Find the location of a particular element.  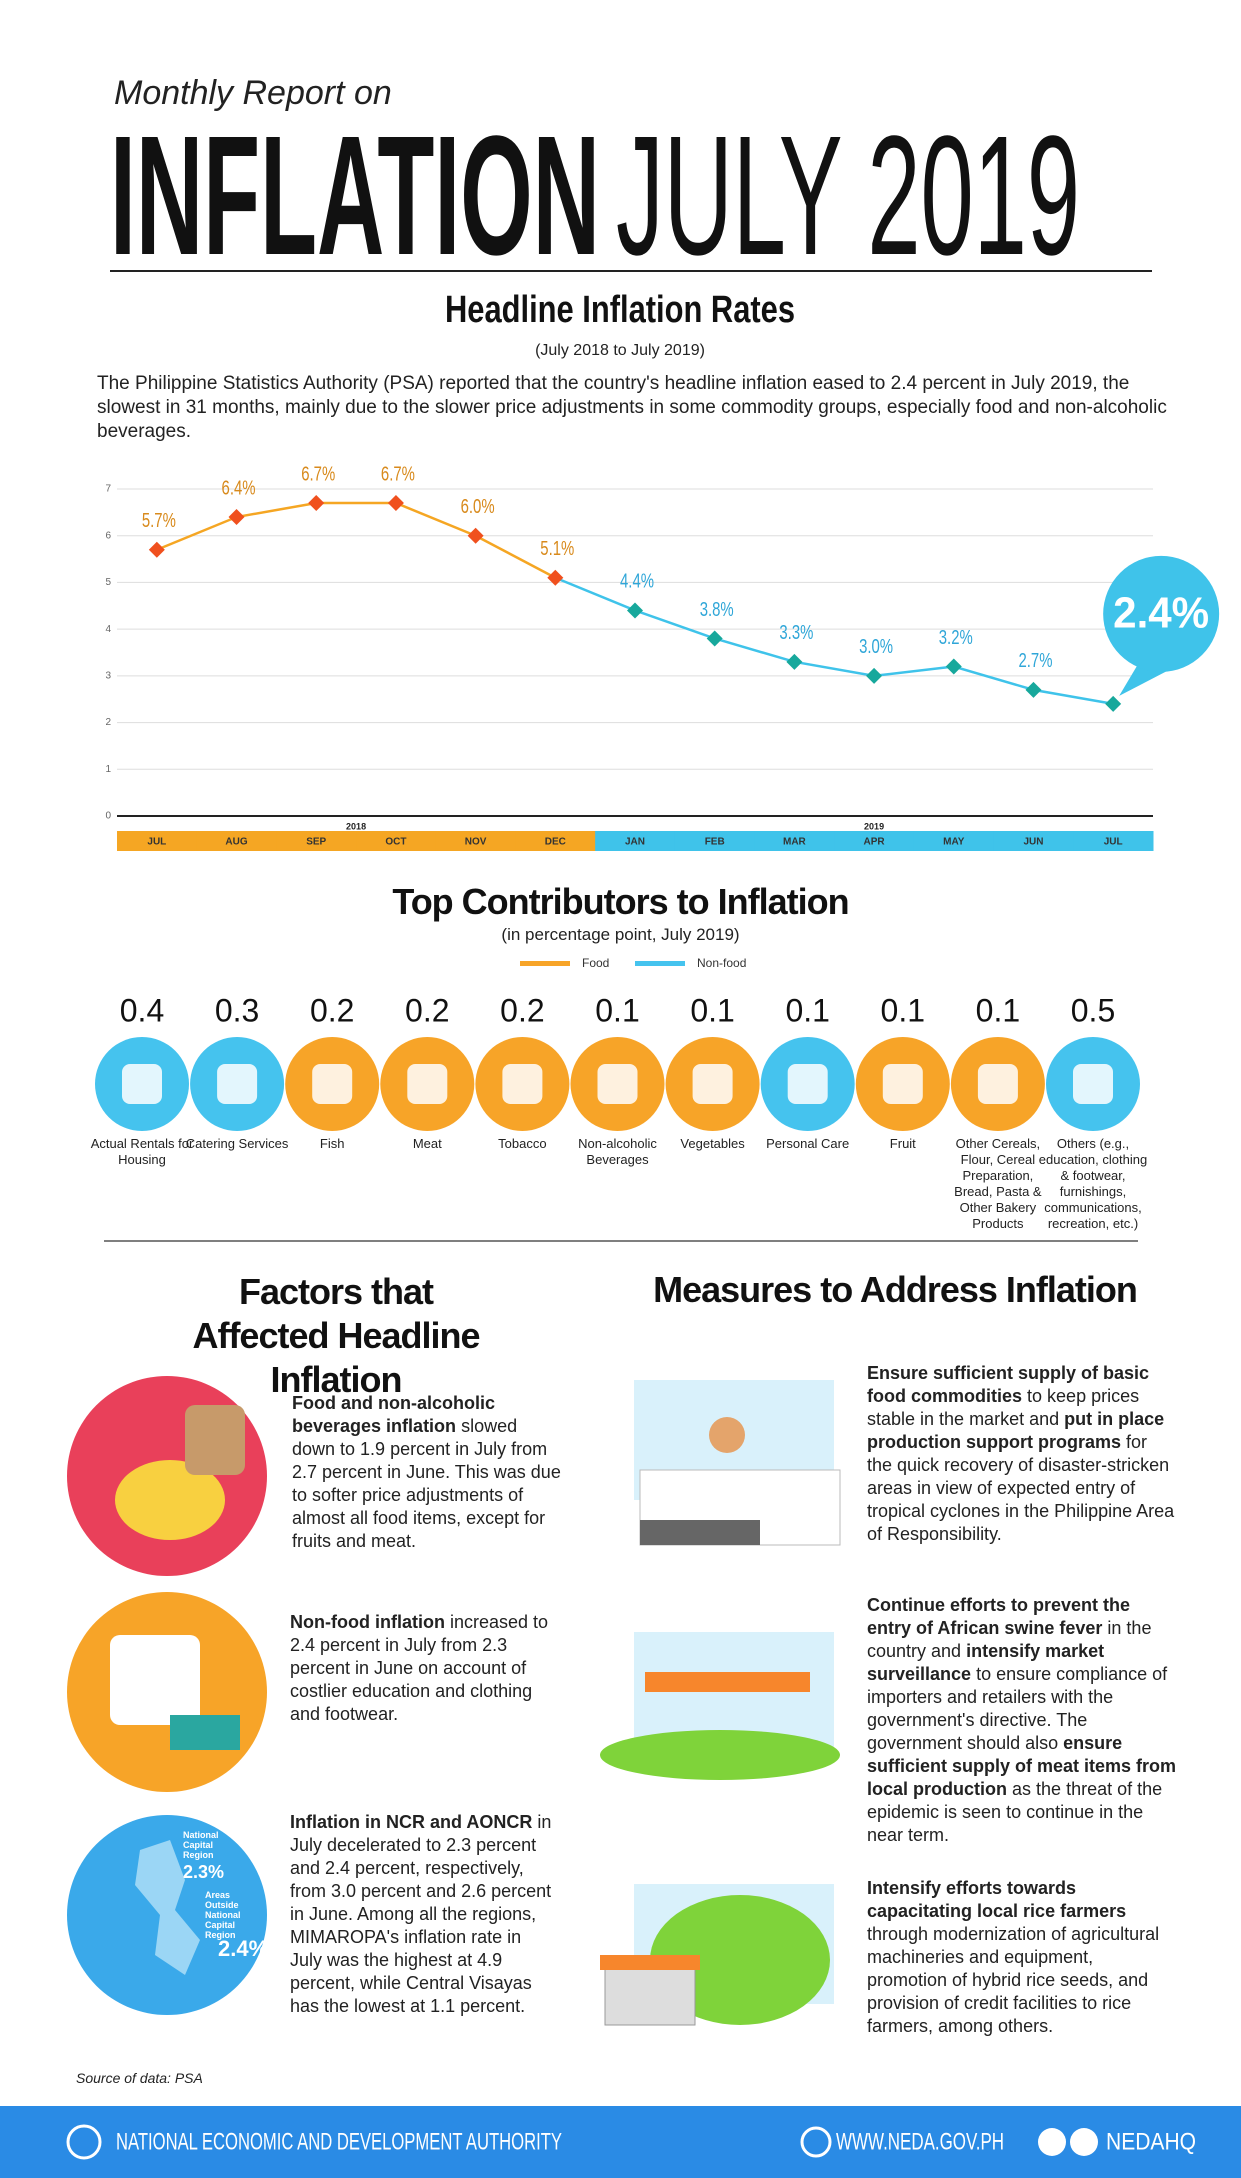

map-label: Areas Outside National Capital Region is located at coordinates (223, 1915).